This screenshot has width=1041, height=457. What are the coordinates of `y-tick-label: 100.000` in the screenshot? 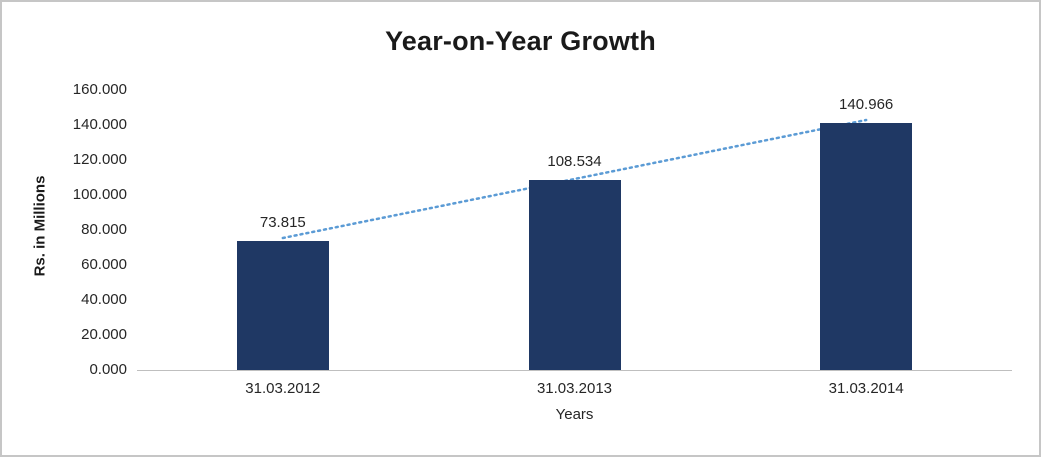 It's located at (99, 194).